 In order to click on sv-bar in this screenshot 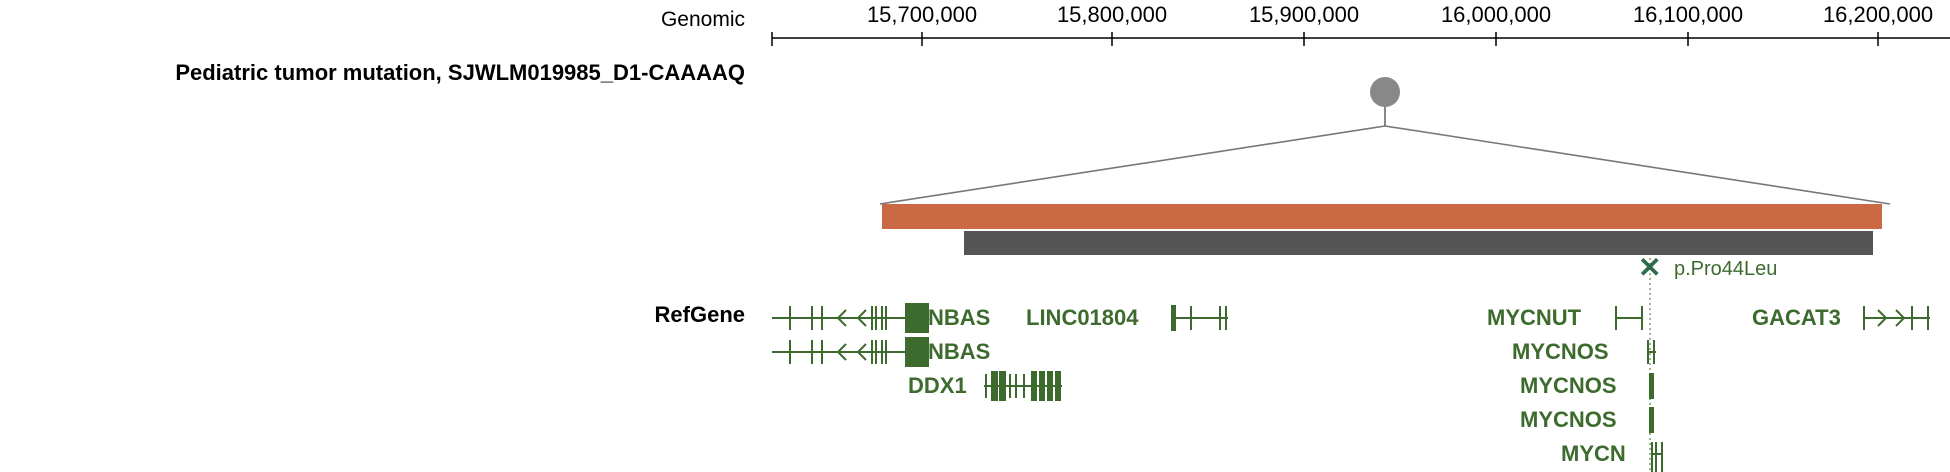, I will do `click(1418, 243)`.